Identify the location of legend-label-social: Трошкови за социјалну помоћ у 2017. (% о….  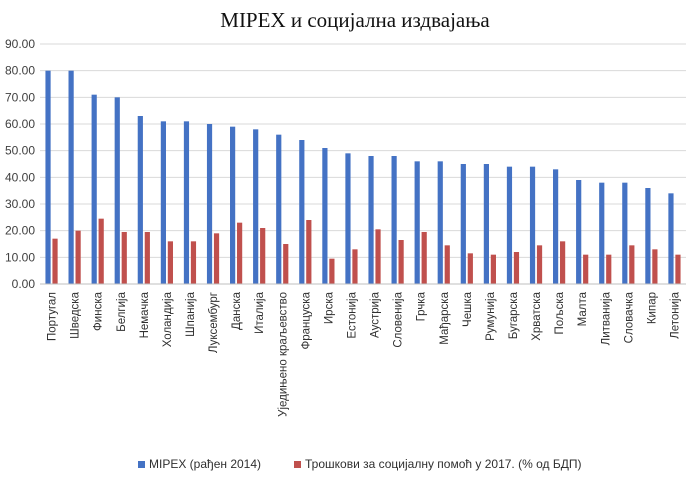
(443, 464).